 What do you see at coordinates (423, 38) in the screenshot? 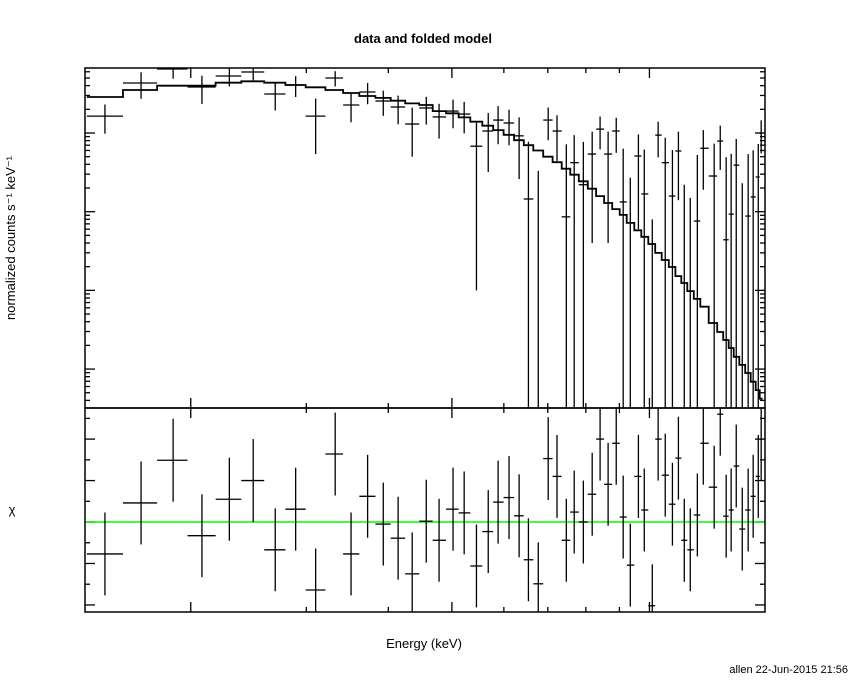
I see `chart-title: data and folded model` at bounding box center [423, 38].